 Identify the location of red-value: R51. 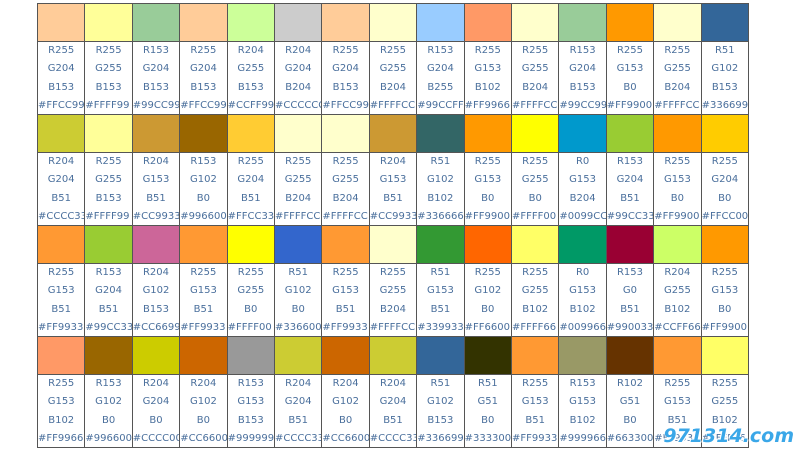
(724, 50).